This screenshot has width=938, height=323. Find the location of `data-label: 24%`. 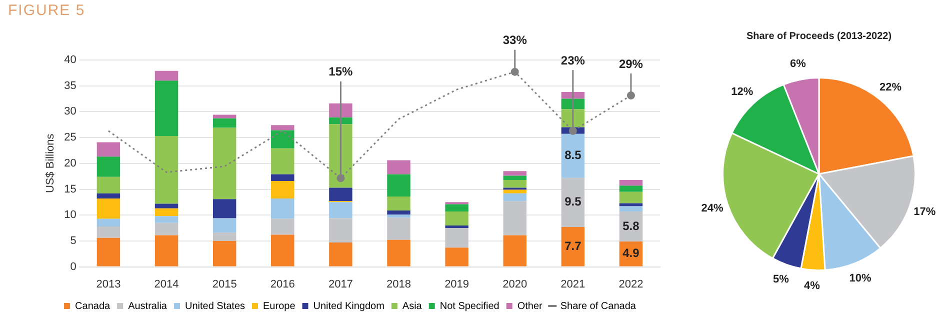

data-label: 24% is located at coordinates (712, 208).